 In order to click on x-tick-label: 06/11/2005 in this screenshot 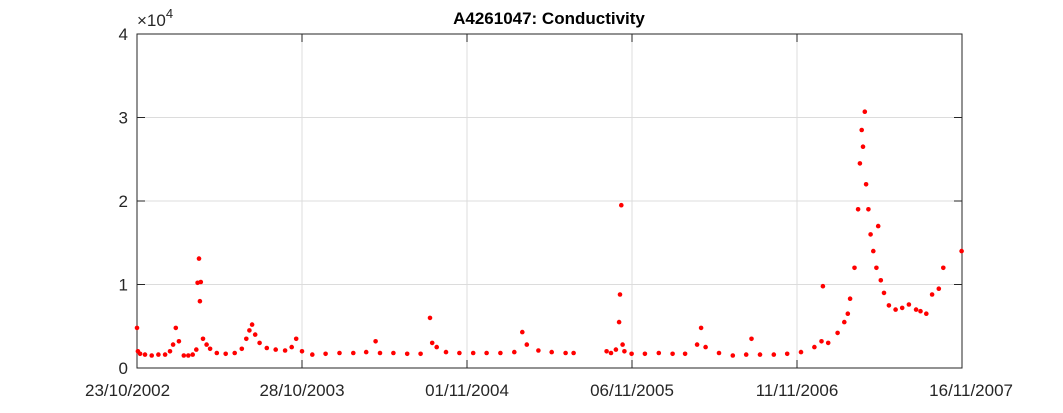, I will do `click(632, 390)`.